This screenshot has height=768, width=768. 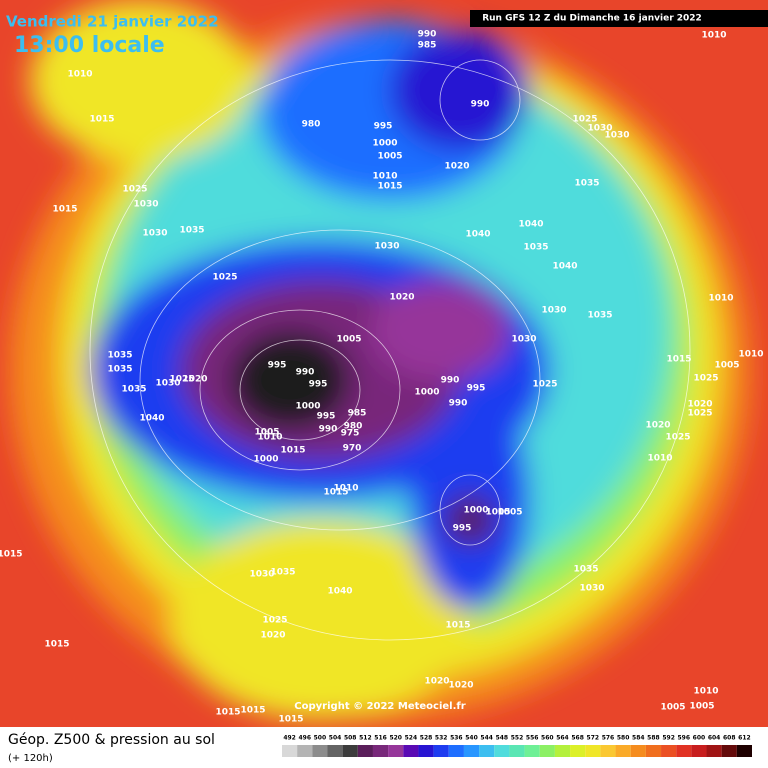 I want to click on legend-label: 524, so click(x=411, y=738).